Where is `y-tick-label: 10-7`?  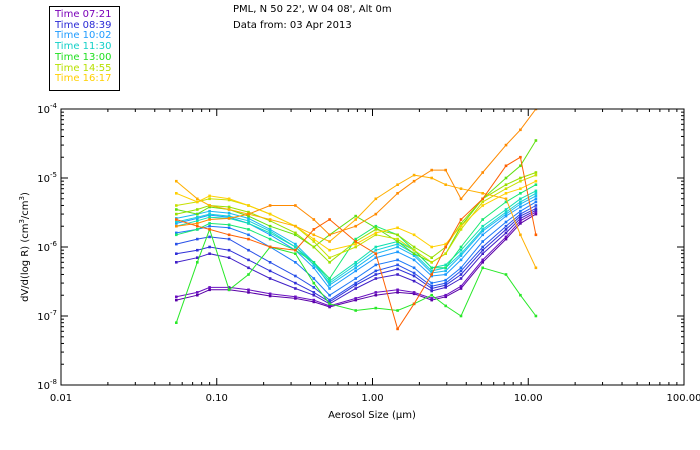
y-tick-label: 10-7 is located at coordinates (47, 316).